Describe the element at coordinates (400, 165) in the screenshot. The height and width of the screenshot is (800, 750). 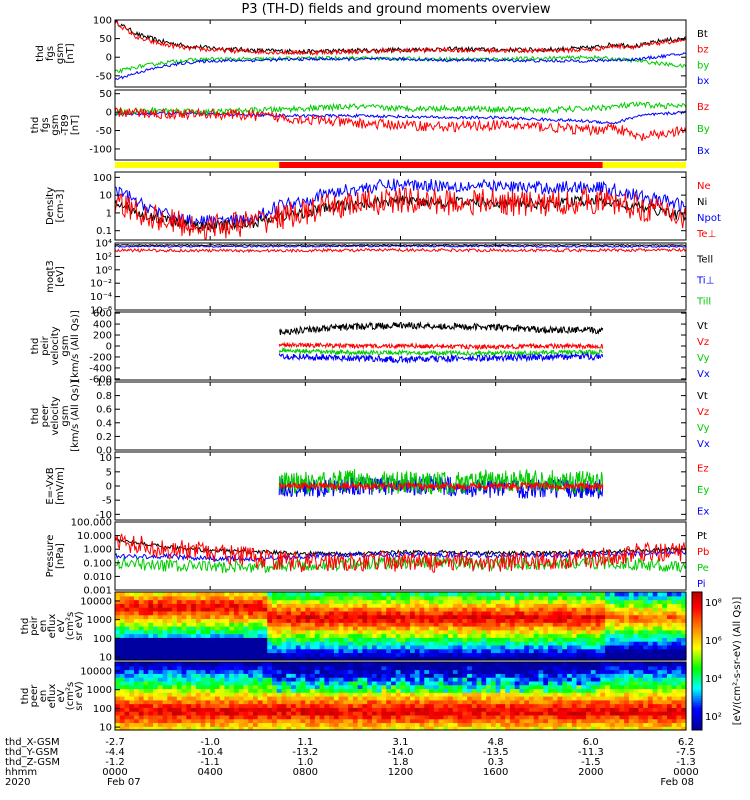
I see `status-bar` at that location.